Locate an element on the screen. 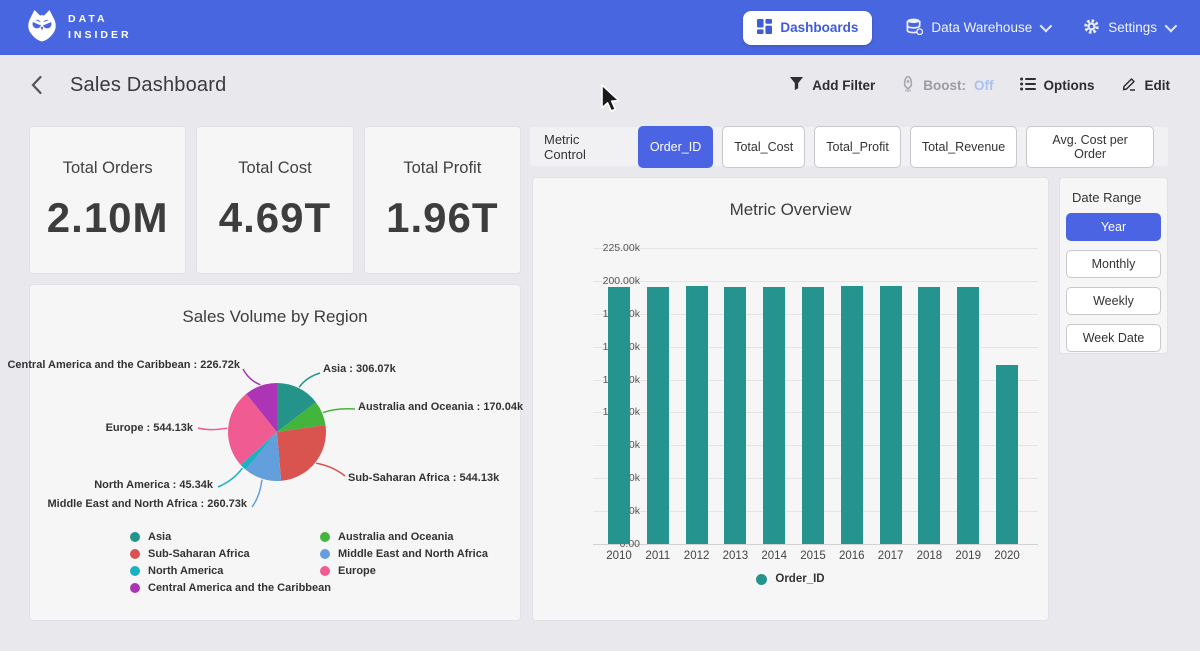 Image resolution: width=1200 pixels, height=651 pixels. page-header: Sales Dashboard Add Filter Boost: Off is located at coordinates (600, 85).